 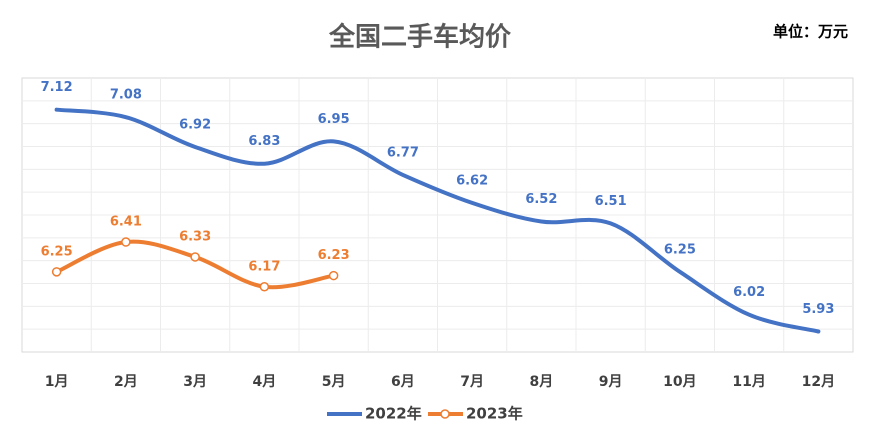 I want to click on data-label: 6.52, so click(x=541, y=199).